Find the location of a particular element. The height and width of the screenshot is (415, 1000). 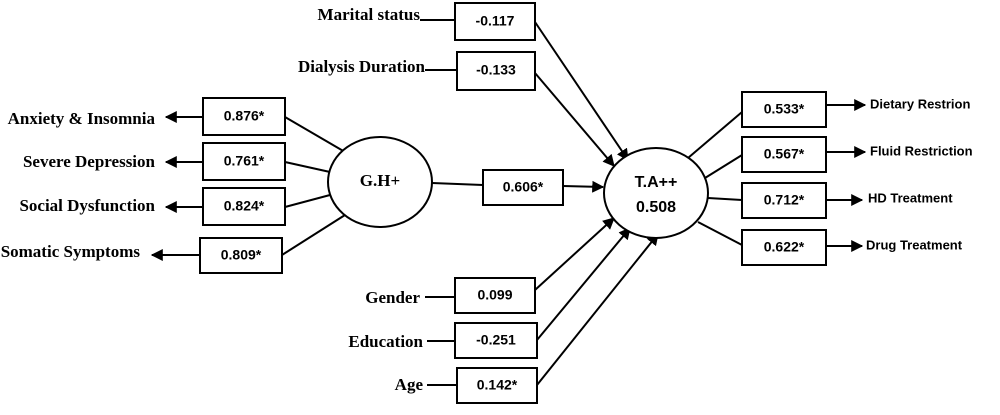

latent-label: G.H+ is located at coordinates (380, 180).